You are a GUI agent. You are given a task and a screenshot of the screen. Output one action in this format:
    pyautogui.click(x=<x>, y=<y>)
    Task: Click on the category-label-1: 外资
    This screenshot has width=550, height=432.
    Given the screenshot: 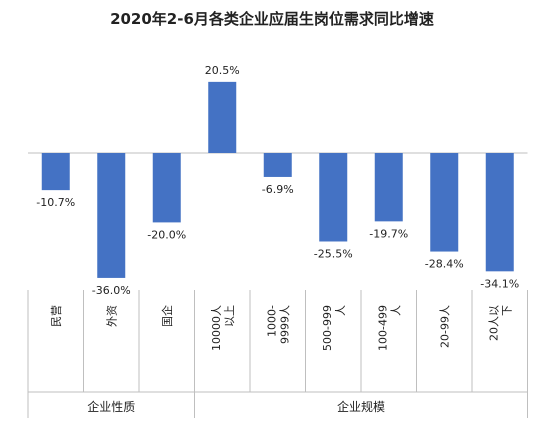 What is the action you would take?
    pyautogui.click(x=111, y=316)
    